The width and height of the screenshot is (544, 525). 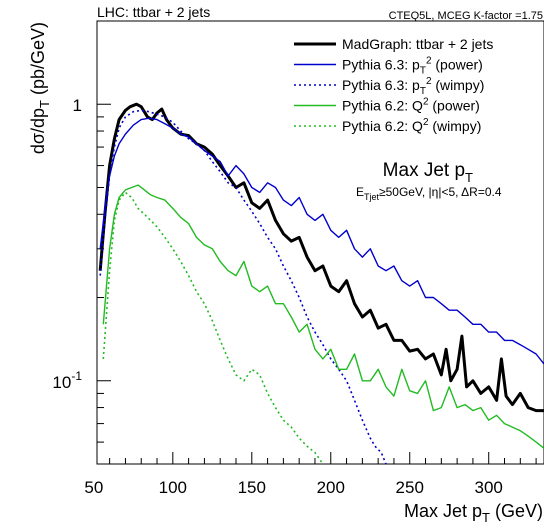 What do you see at coordinates (40, 88) in the screenshot?
I see `y-axis-title: dσ/dpT (pb/GeV)` at bounding box center [40, 88].